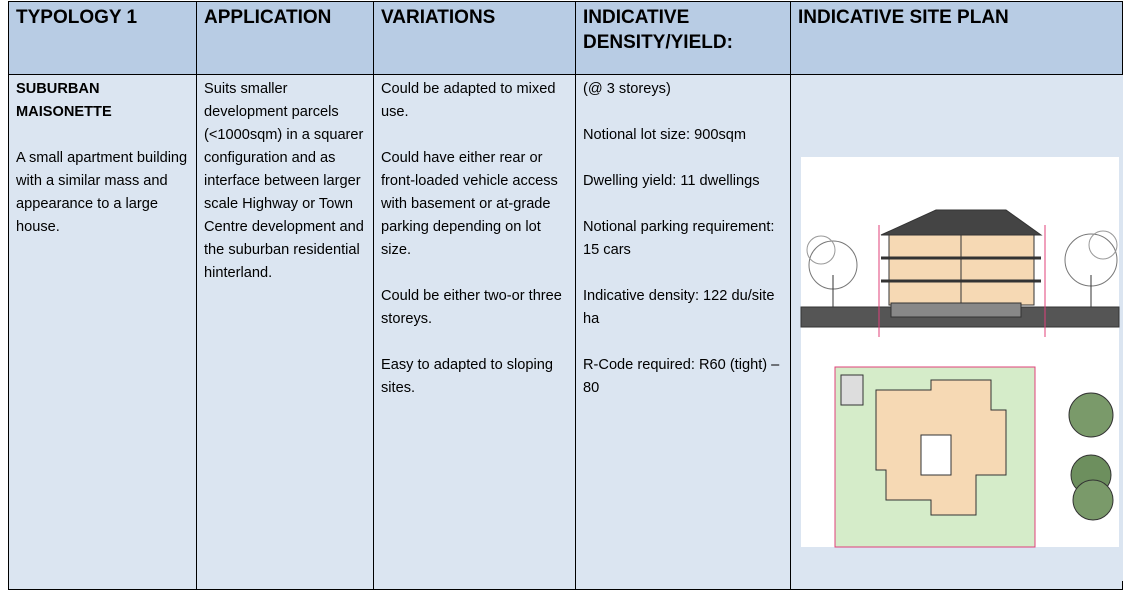 The width and height of the screenshot is (1130, 590). I want to click on elevation, so click(960, 273).